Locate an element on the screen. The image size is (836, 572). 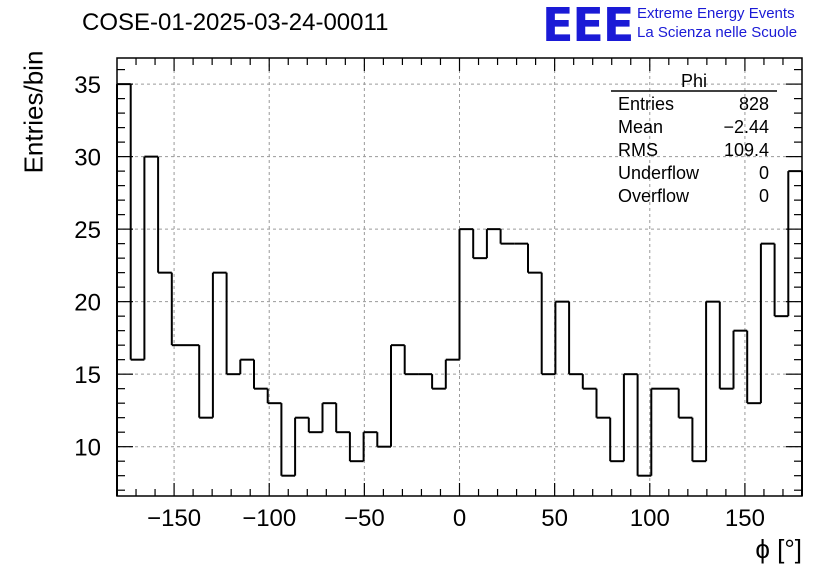
stats-label: RMS is located at coordinates (638, 150).